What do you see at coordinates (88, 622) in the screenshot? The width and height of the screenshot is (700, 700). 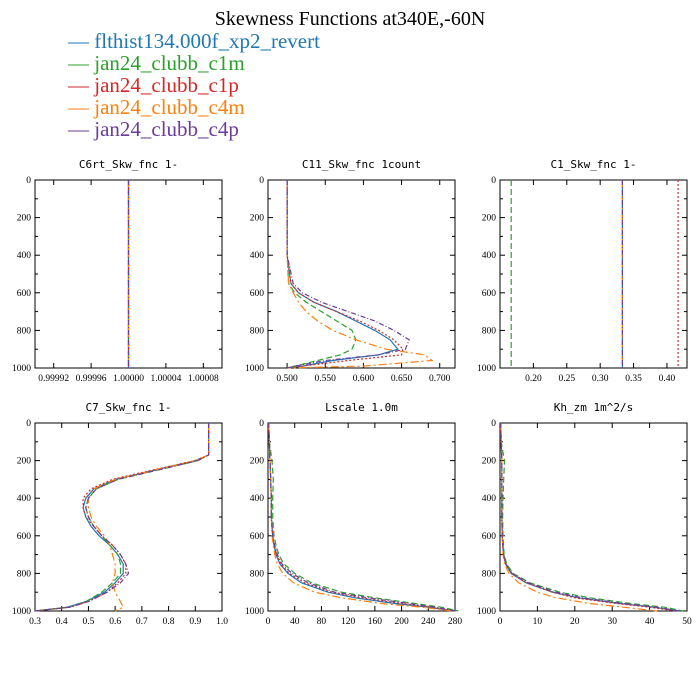 I see `x-tick-label: 0.5` at bounding box center [88, 622].